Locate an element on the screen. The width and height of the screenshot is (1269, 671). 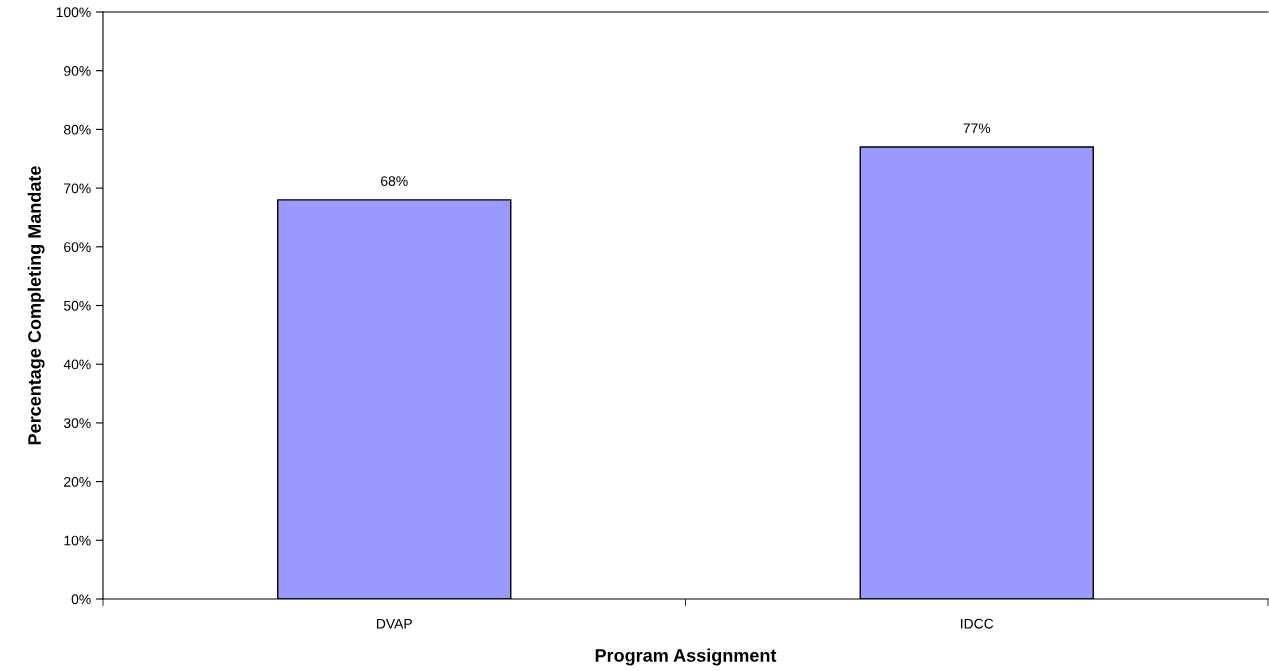
y-tick-label: 100% is located at coordinates (73, 12).